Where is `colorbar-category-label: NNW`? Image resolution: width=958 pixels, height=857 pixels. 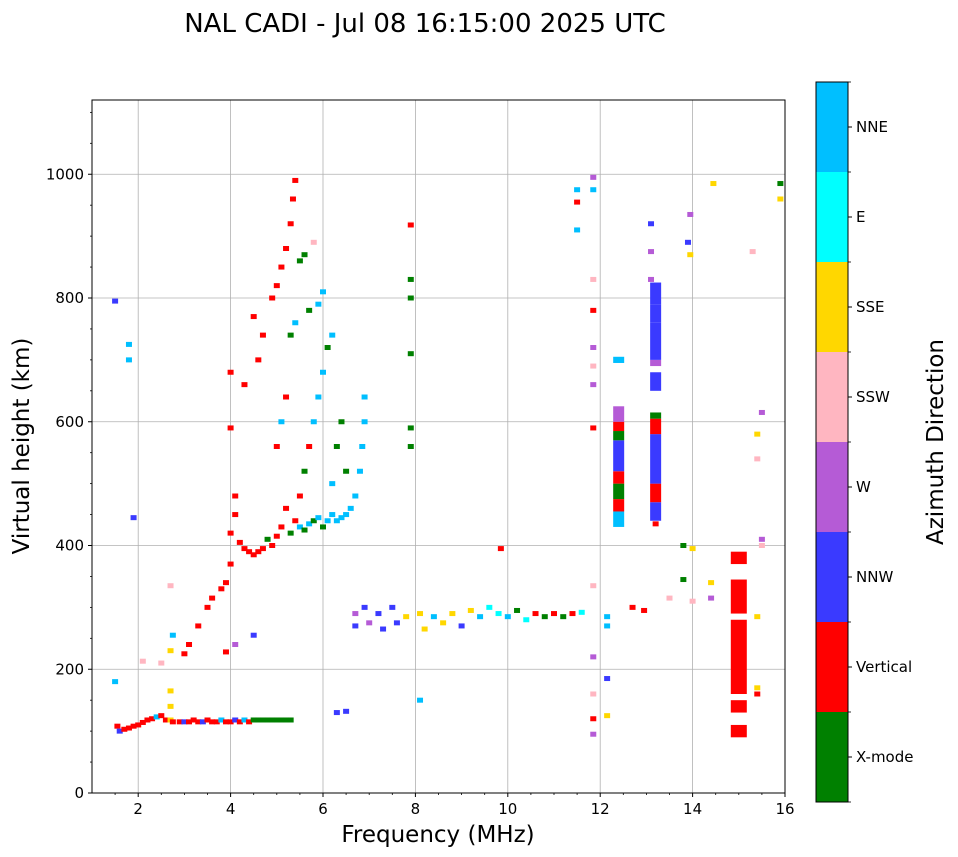 colorbar-category-label: NNW is located at coordinates (874, 577).